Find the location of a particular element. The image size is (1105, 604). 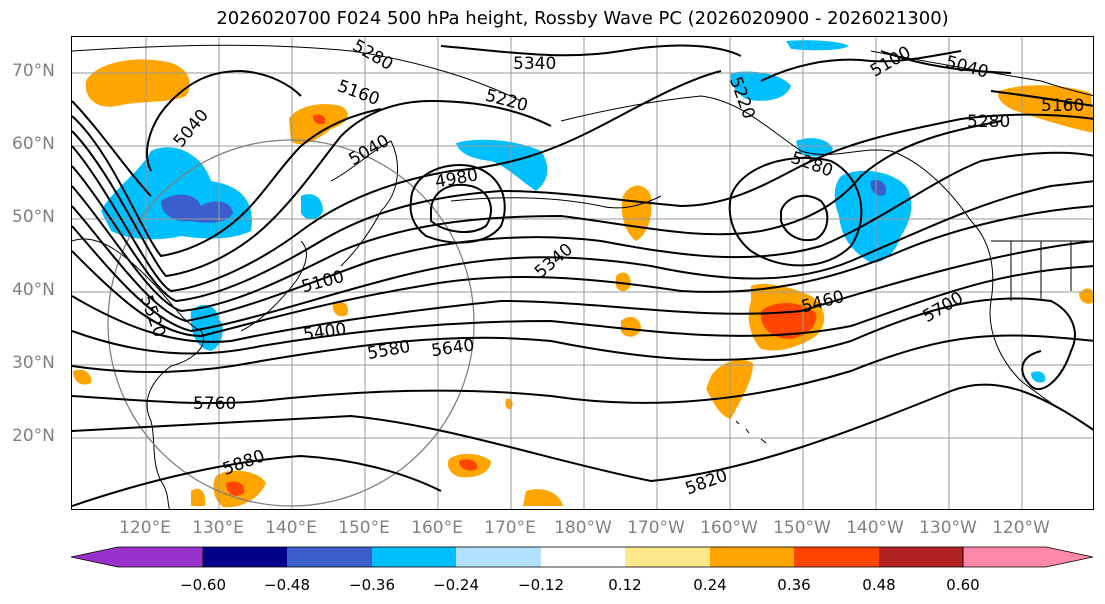

contour-5040-alt is located at coordinates (112, 148).